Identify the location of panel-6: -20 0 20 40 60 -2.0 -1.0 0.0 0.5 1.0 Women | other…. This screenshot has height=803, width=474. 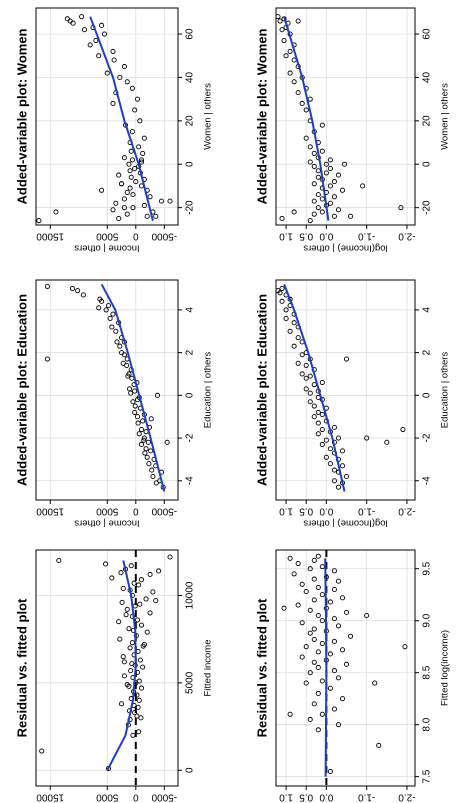
(353, 130).